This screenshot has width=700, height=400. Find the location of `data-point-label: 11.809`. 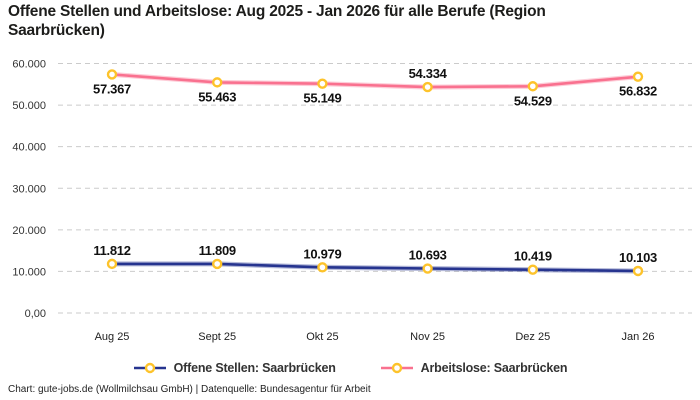

data-point-label: 11.809 is located at coordinates (217, 250).